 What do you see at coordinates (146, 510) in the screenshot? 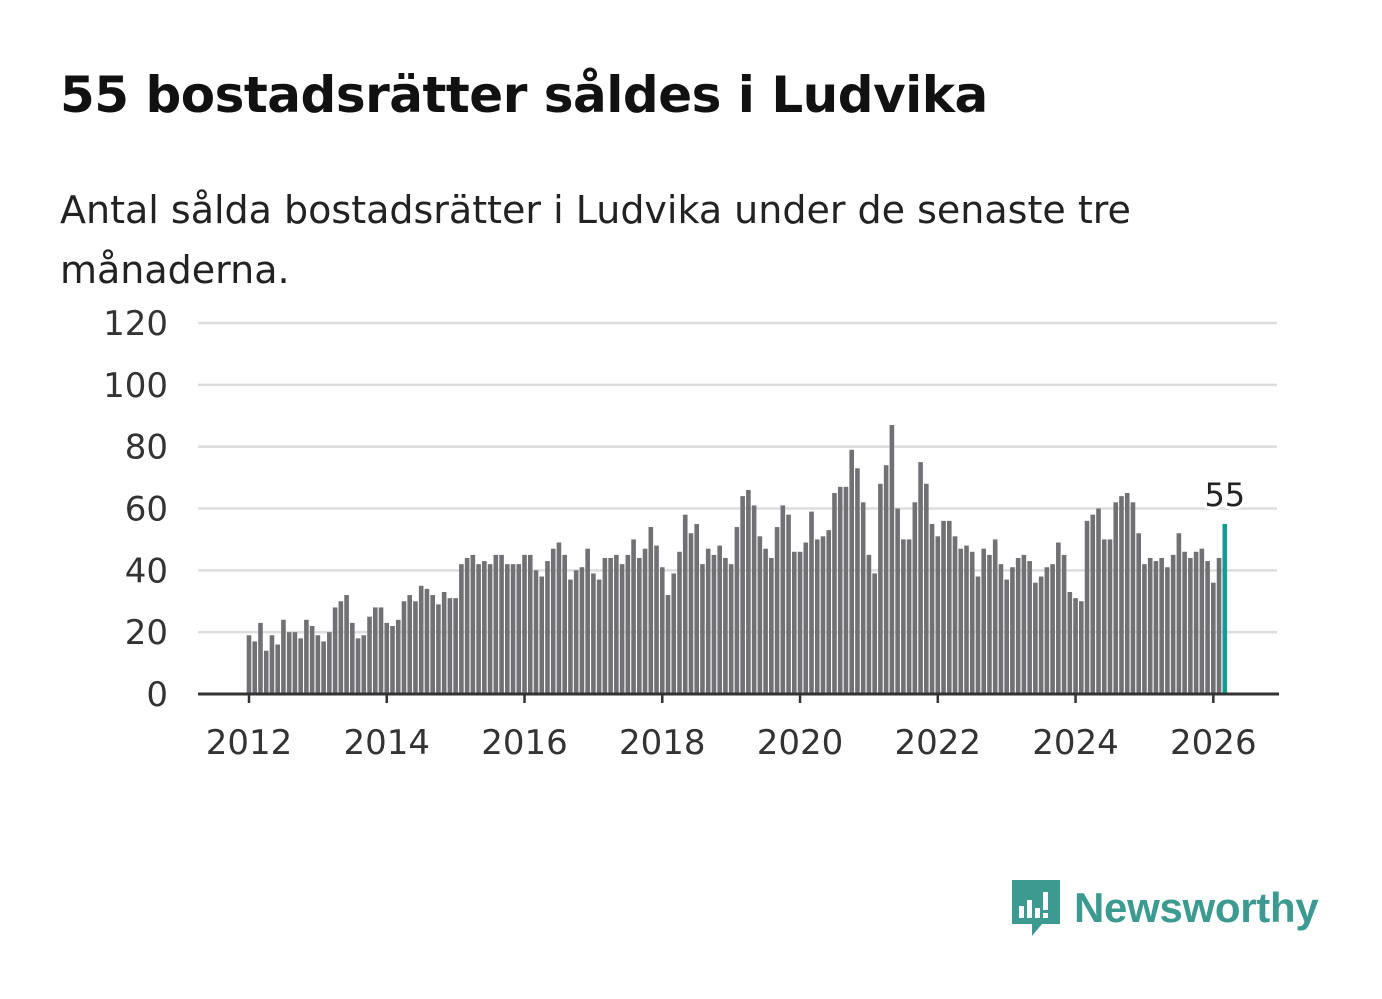
I see `y-tick-label: 60` at bounding box center [146, 510].